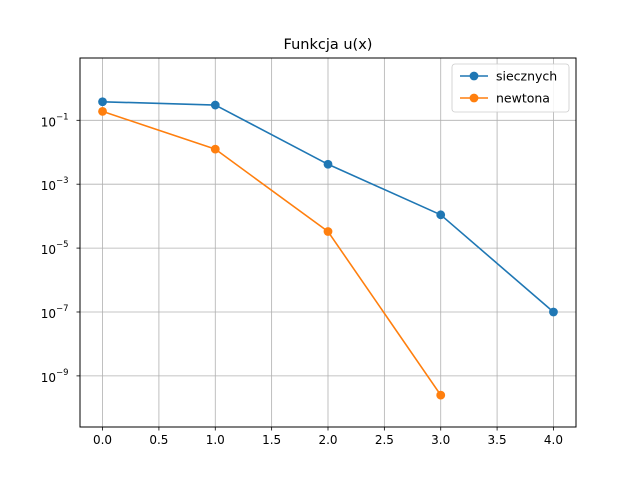 The width and height of the screenshot is (640, 480). Describe the element at coordinates (215, 440) in the screenshot. I see `x-tick-label: 1.0` at that location.